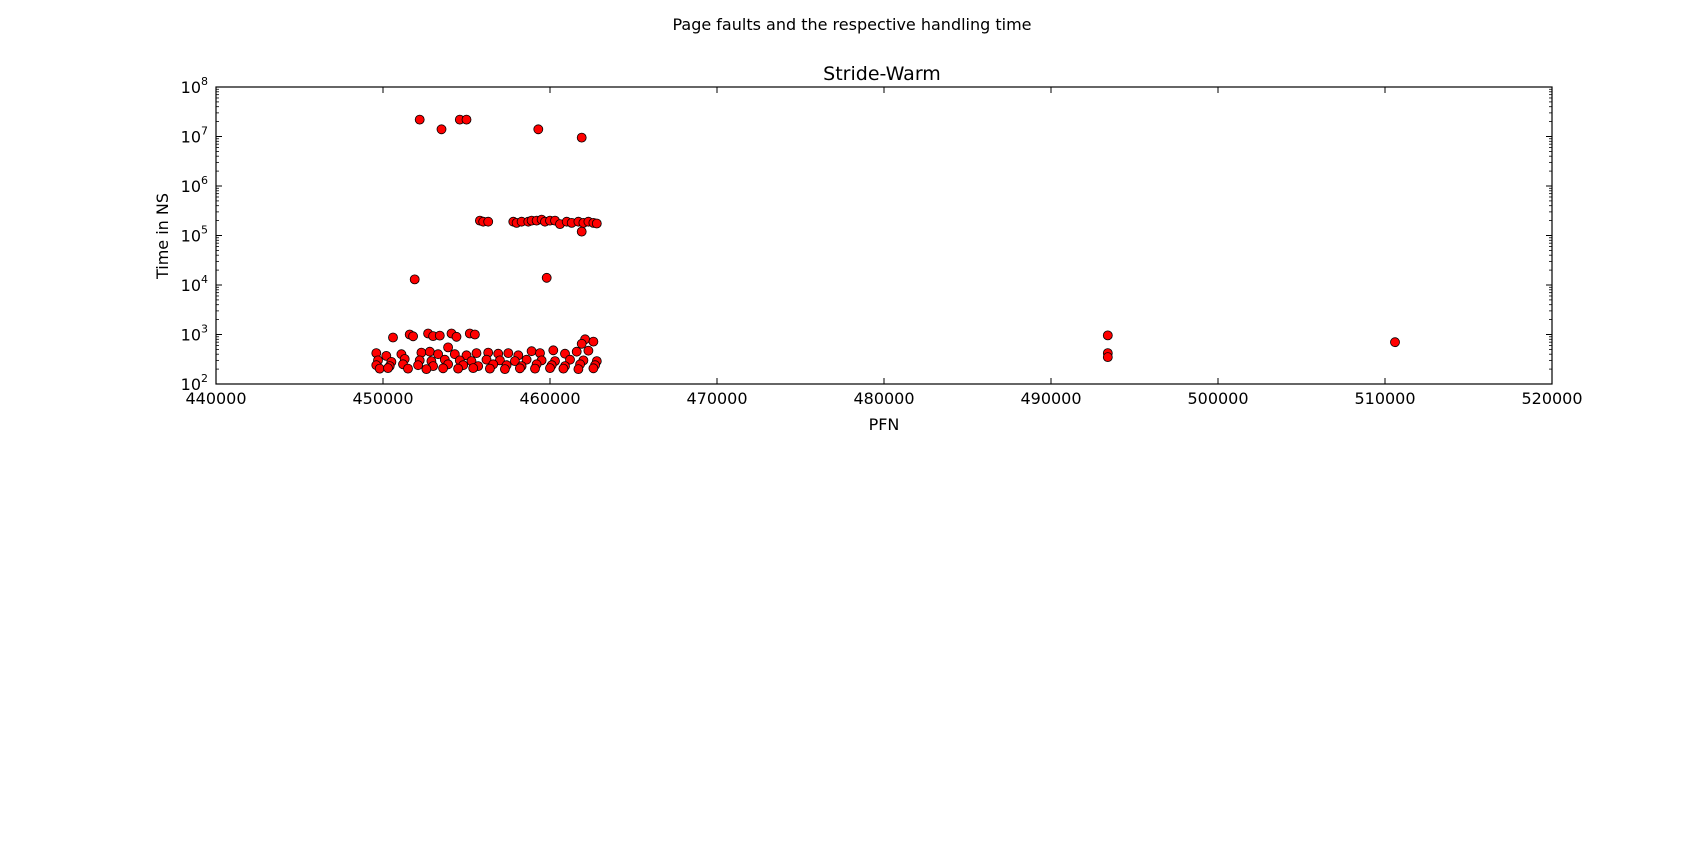  Describe the element at coordinates (1217, 398) in the screenshot. I see `x-tick-label: 500000` at that location.